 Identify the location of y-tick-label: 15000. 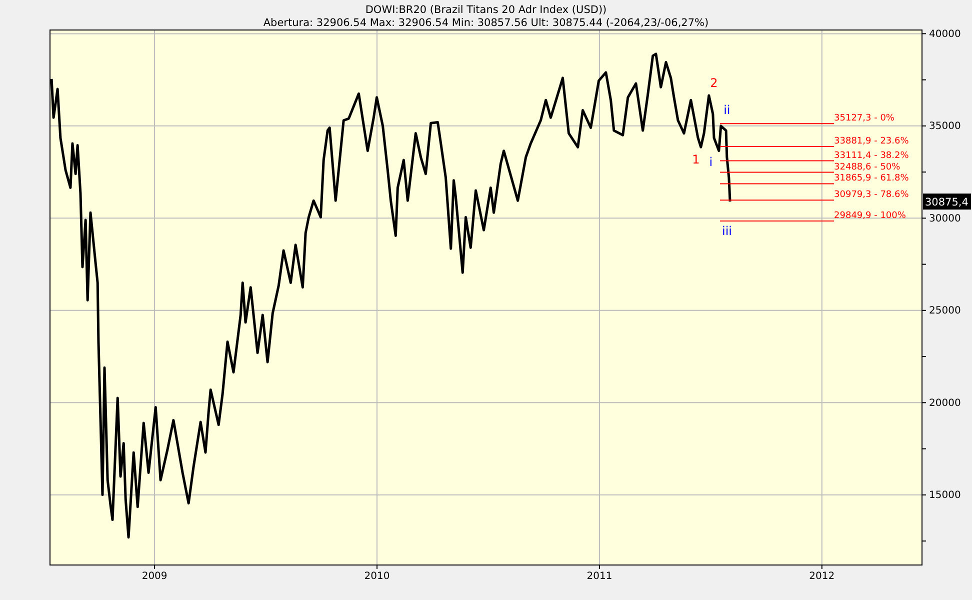
(945, 496).